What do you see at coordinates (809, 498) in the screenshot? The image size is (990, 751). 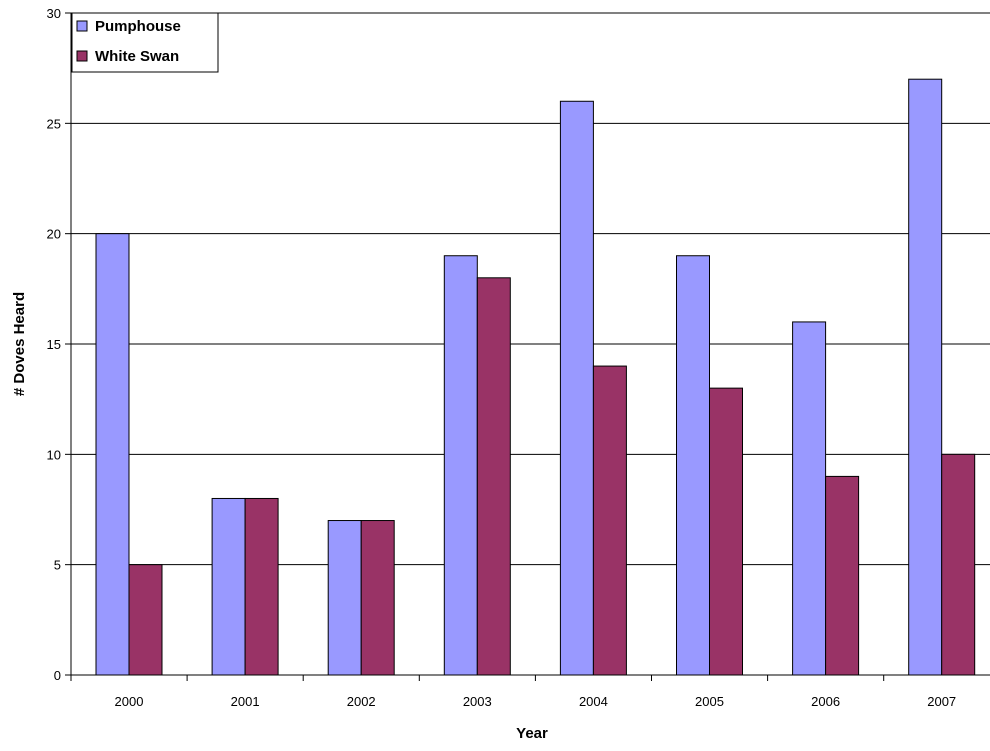 I see `bar-pumphouse-2006` at bounding box center [809, 498].